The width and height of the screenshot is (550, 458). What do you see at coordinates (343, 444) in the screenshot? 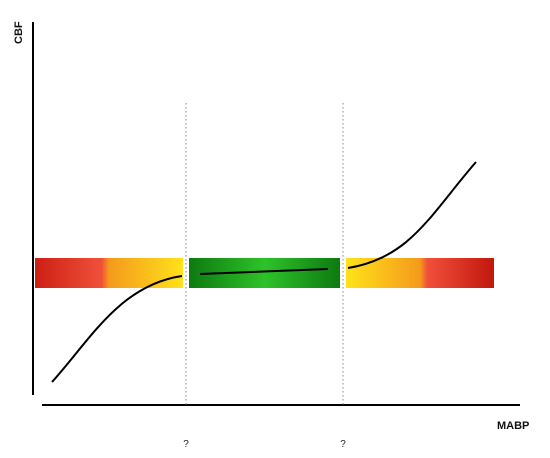
I see `upper-limit-marker: ?` at bounding box center [343, 444].